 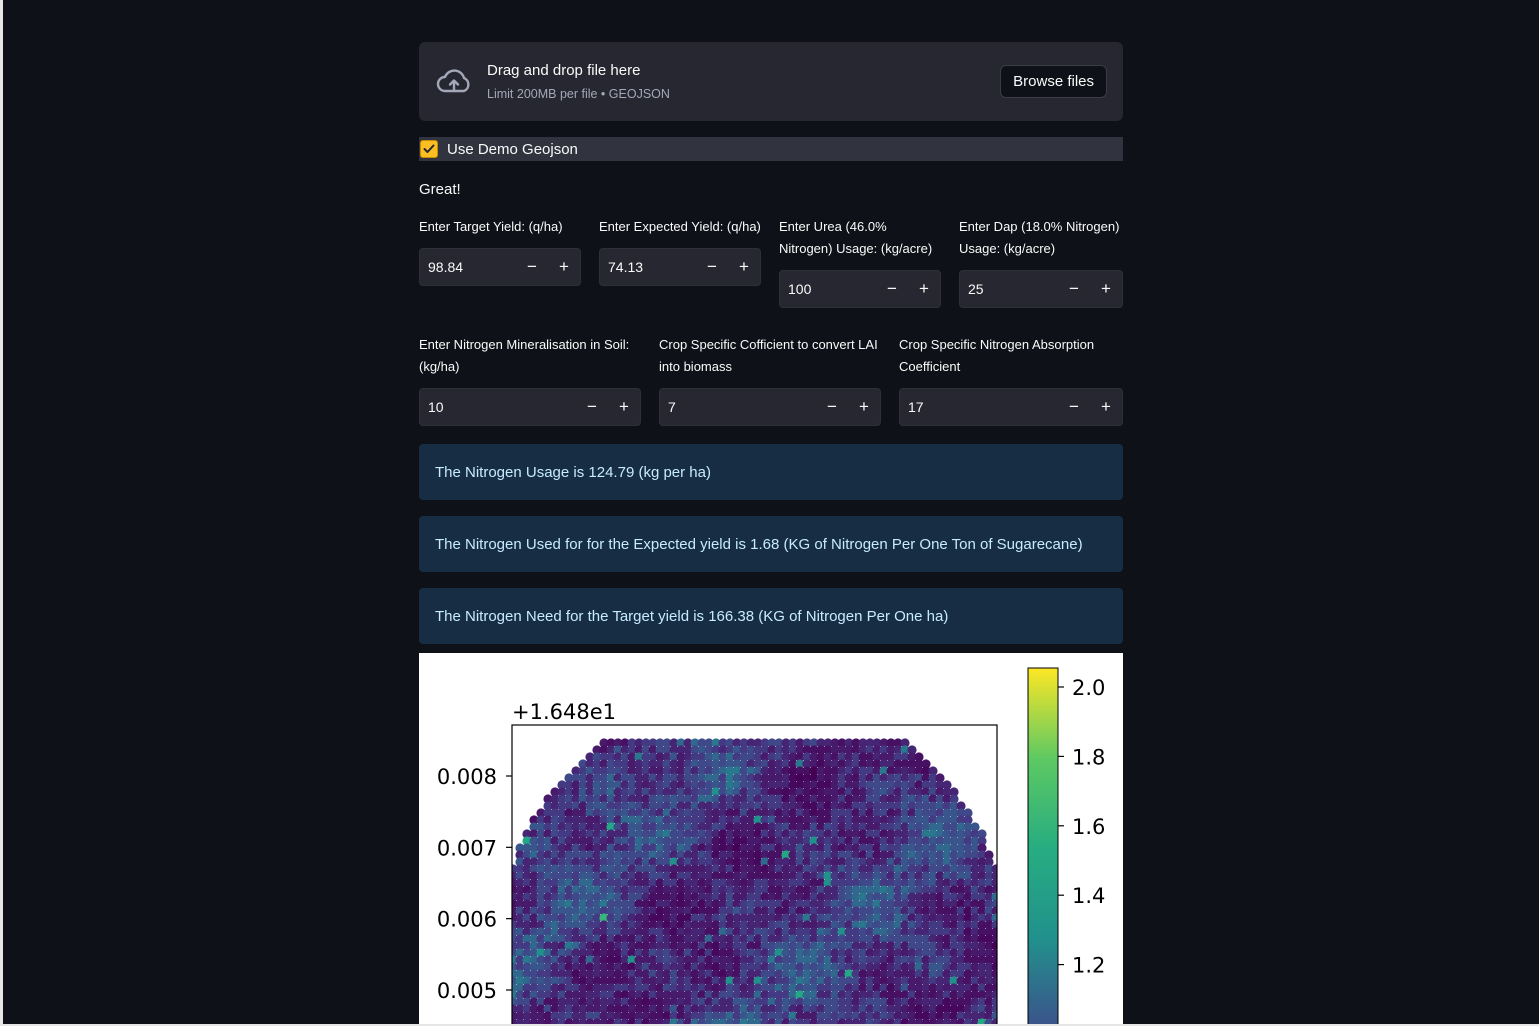 What do you see at coordinates (672, 407) in the screenshot?
I see `lai-coefficient-input: 7` at bounding box center [672, 407].